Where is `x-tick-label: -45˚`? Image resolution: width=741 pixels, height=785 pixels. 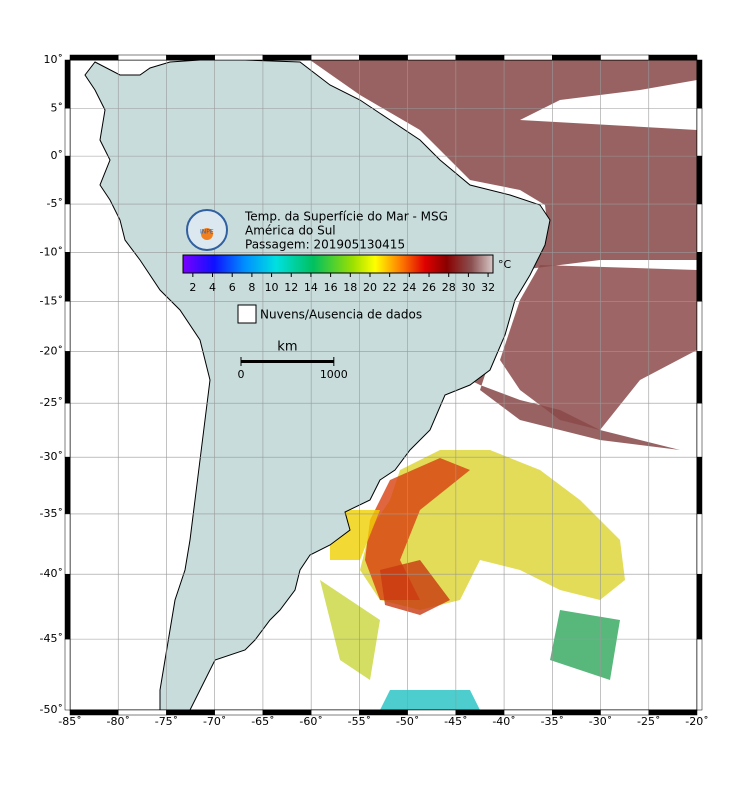
x-tick-label: -45˚ is located at coordinates (455, 721).